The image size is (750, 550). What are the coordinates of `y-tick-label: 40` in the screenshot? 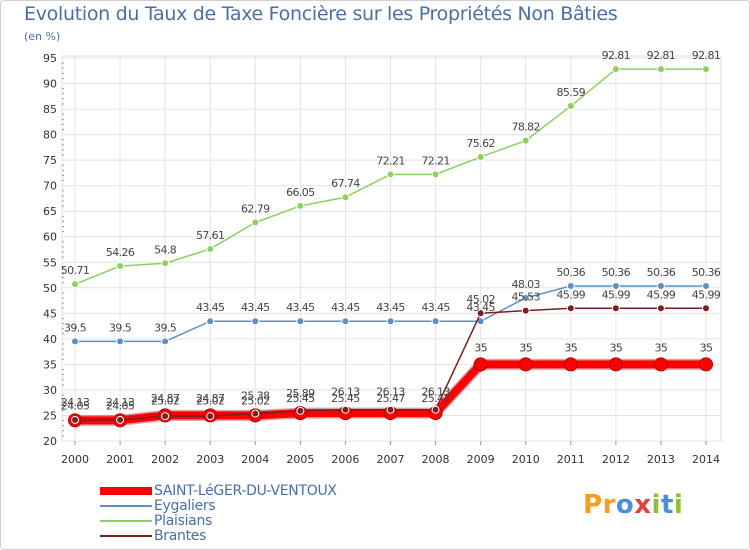 It's located at (50, 339).